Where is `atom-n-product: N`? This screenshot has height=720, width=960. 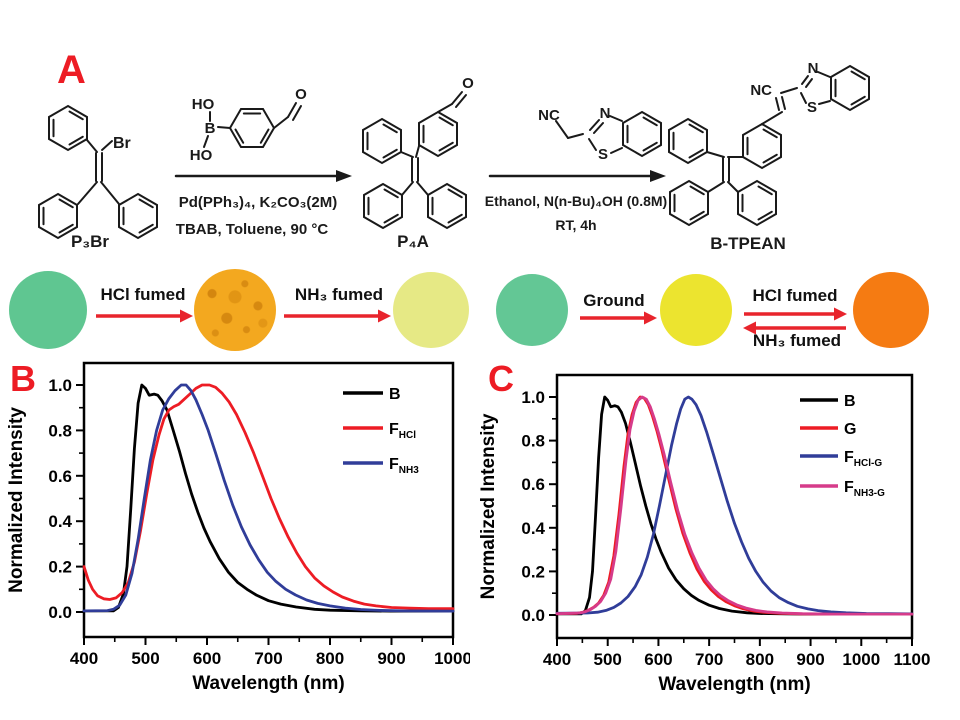
atom-n-product: N is located at coordinates (813, 68).